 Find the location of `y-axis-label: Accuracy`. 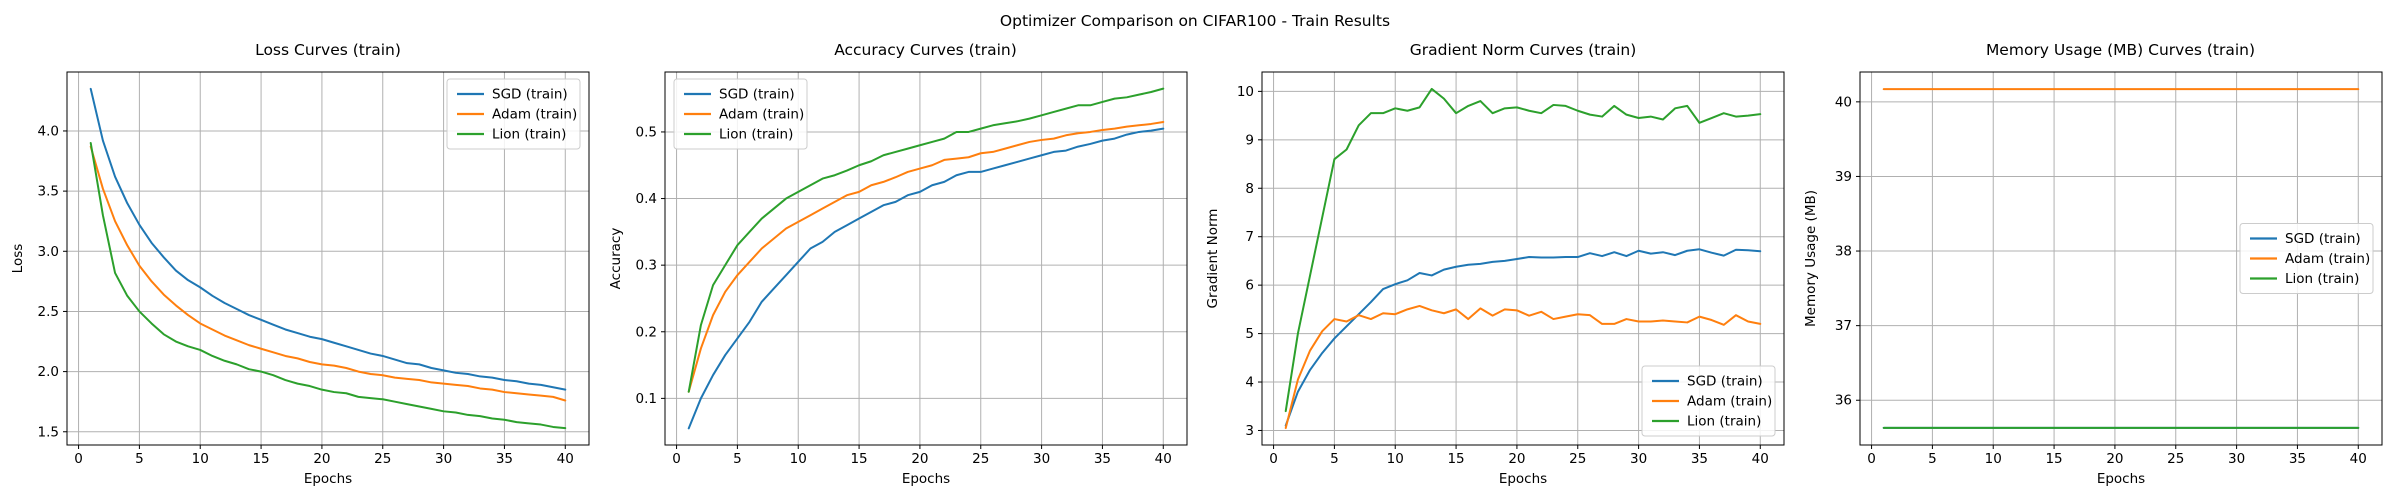

y-axis-label: Accuracy is located at coordinates (616, 259).